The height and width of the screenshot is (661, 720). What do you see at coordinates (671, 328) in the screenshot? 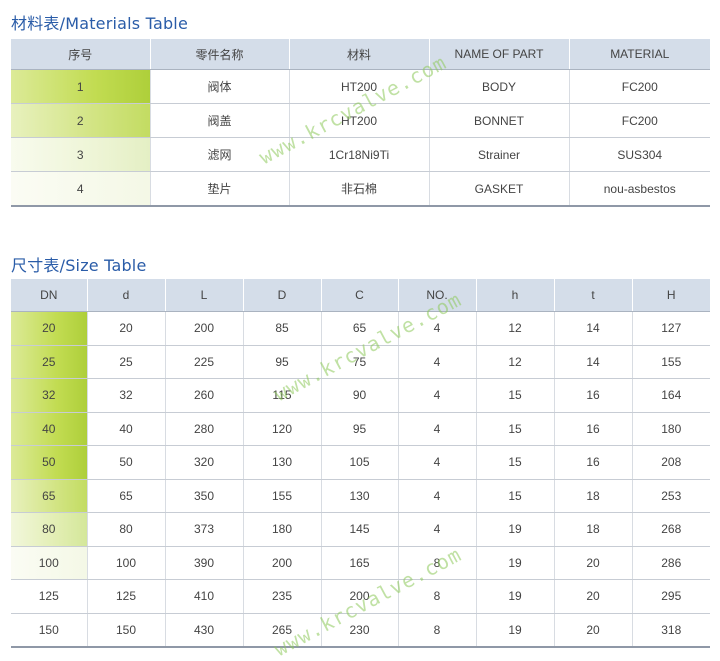
I see `cell-h: 127` at bounding box center [671, 328].